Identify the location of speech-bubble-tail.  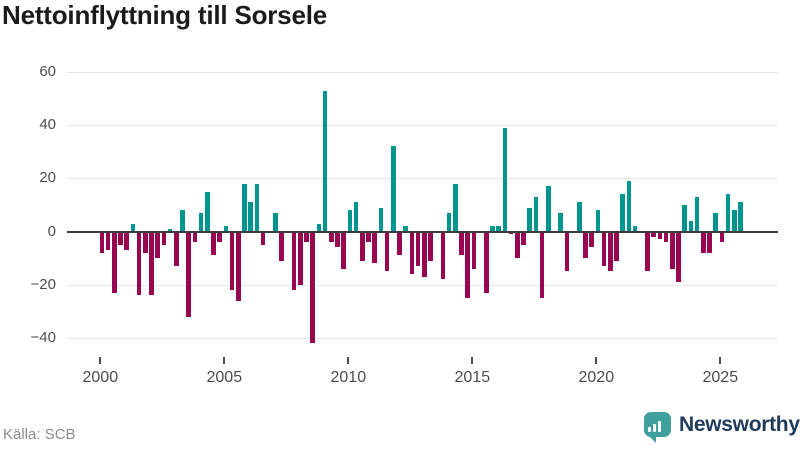
(651, 438).